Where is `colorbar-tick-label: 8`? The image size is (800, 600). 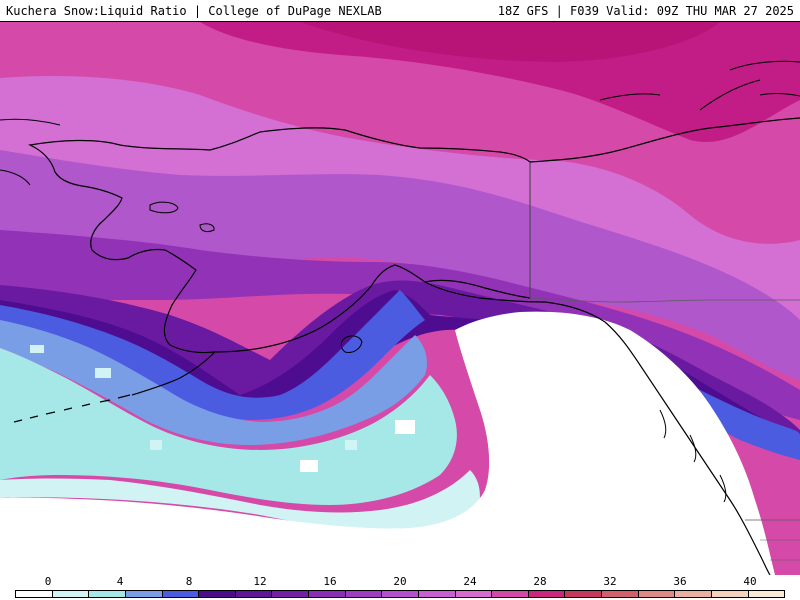 colorbar-tick-label: 8 is located at coordinates (189, 581).